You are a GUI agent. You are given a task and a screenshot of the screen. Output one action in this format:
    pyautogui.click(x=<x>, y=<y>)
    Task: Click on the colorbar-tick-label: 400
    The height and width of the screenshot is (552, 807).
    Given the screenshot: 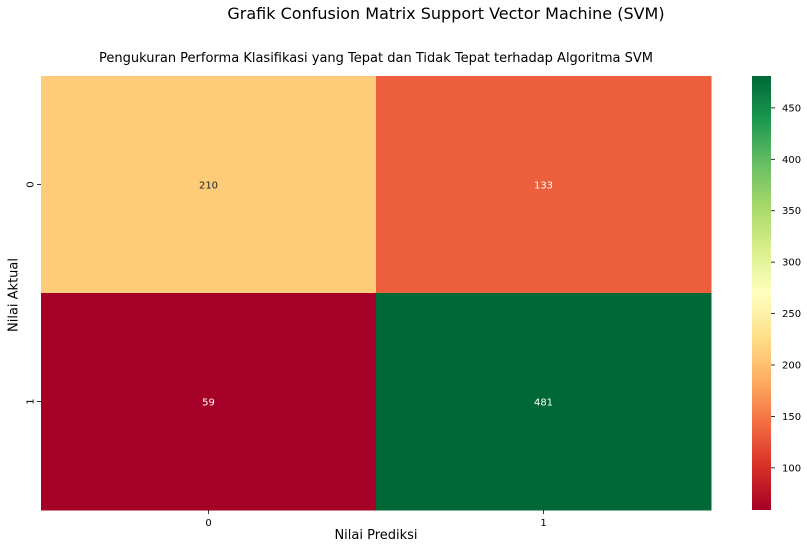 What is the action you would take?
    pyautogui.click(x=791, y=160)
    